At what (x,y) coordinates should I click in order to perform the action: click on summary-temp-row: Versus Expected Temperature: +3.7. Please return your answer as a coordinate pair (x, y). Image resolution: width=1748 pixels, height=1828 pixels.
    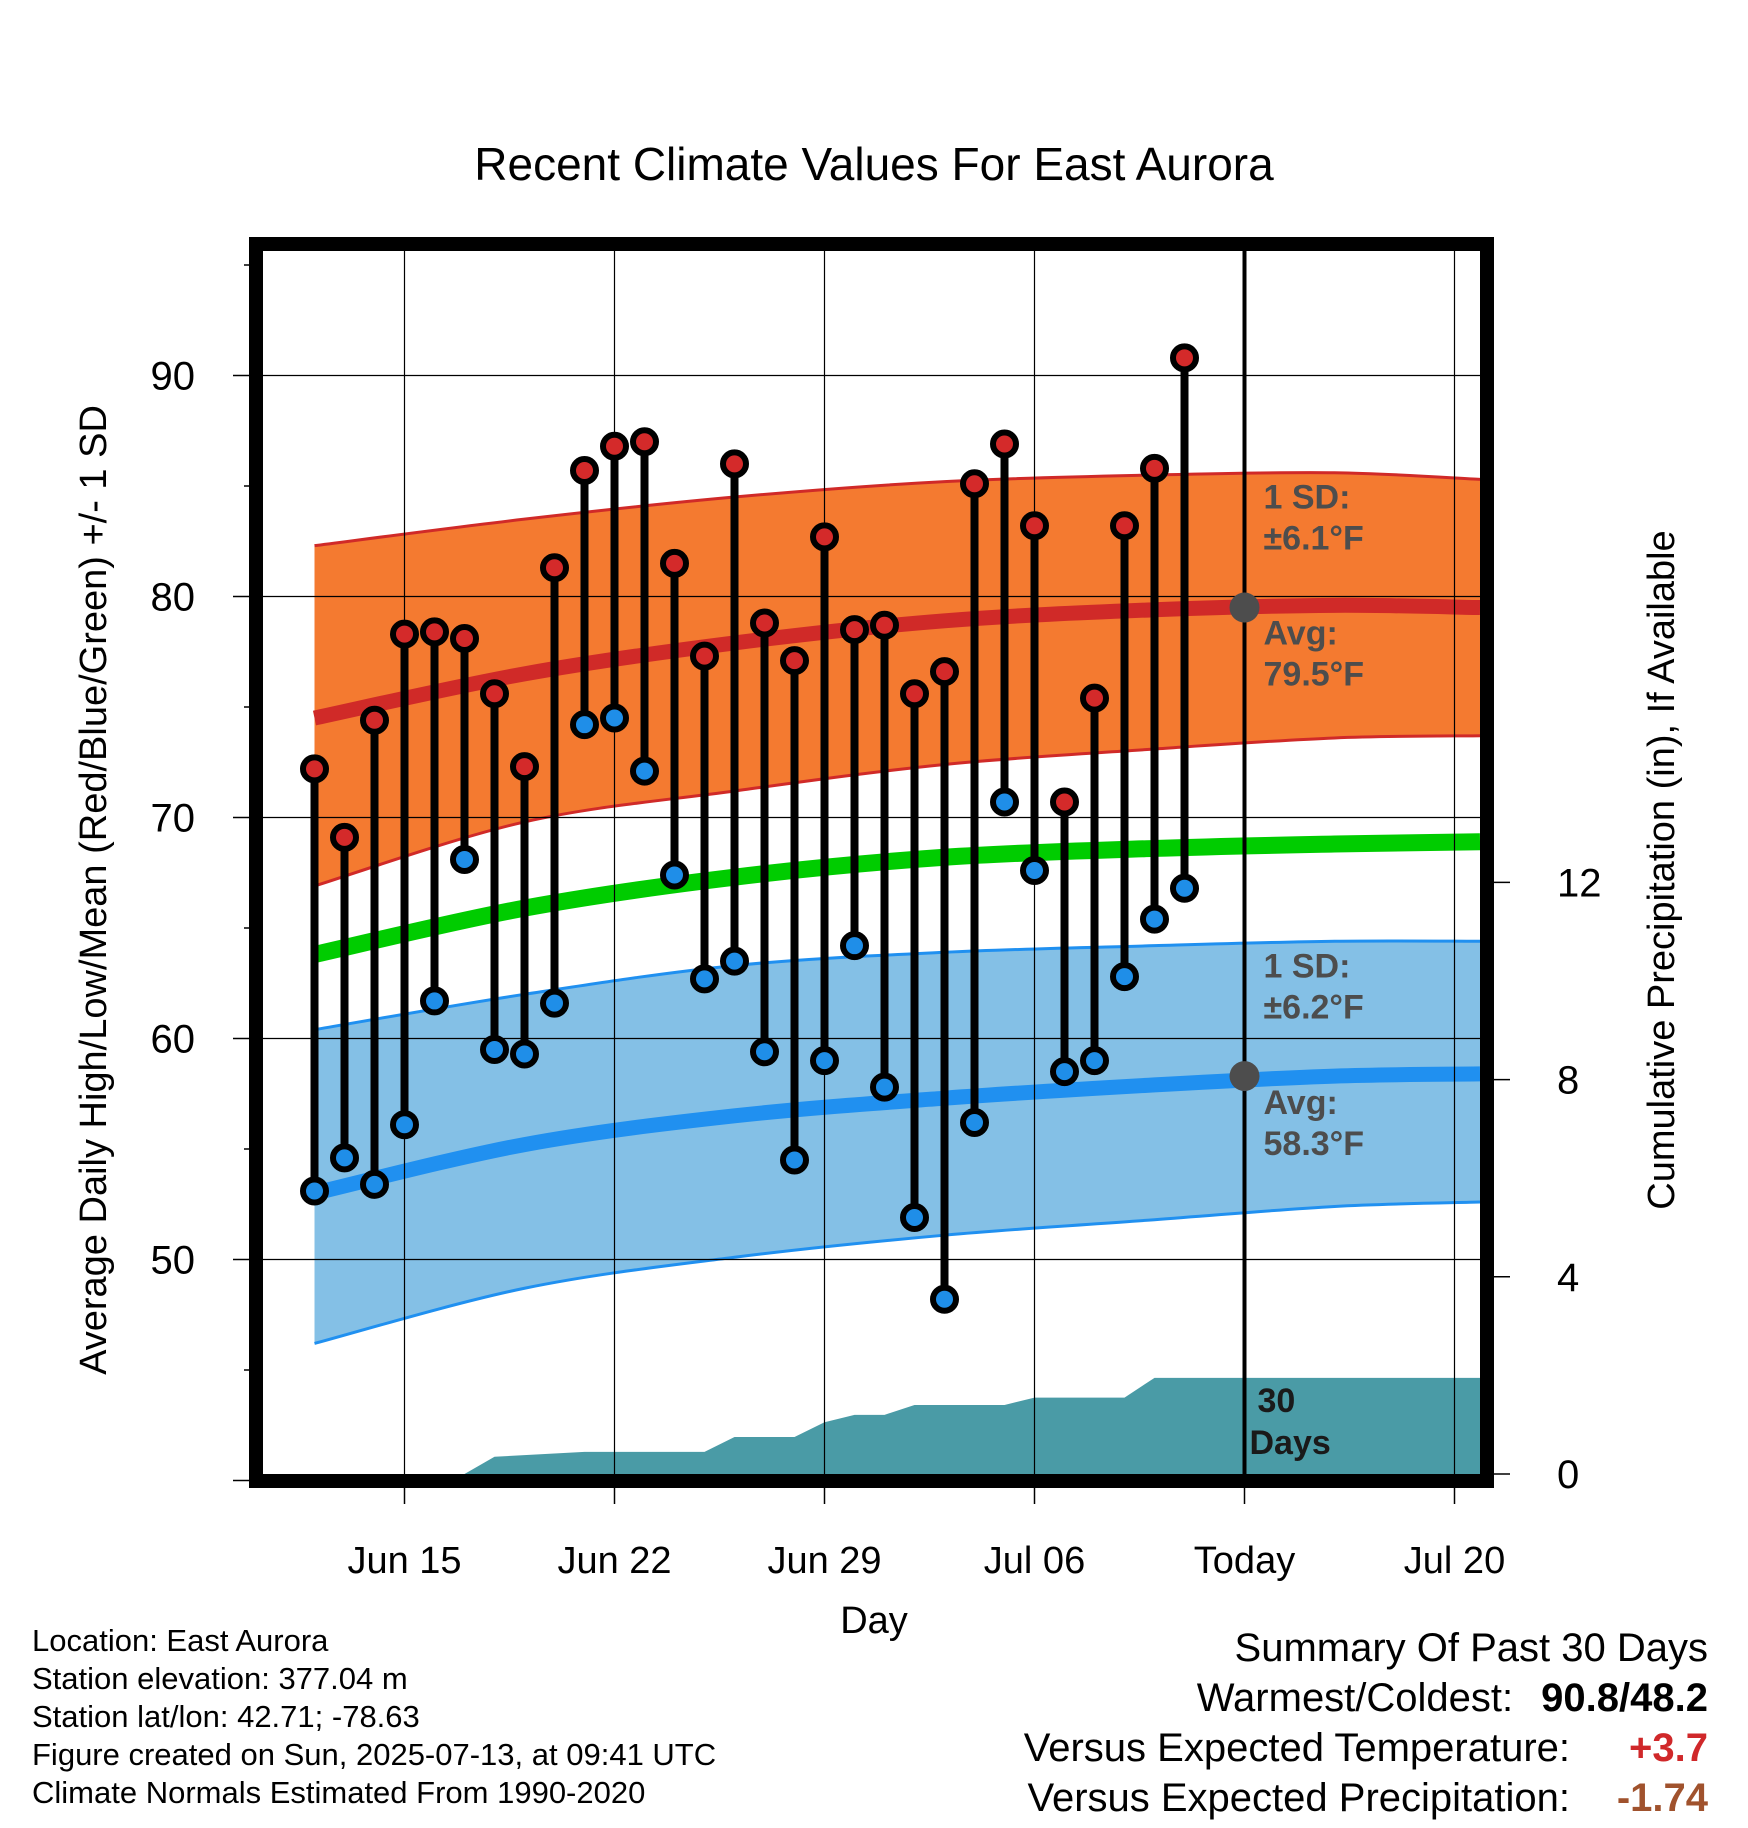
    Looking at the image, I should click on (1366, 1748).